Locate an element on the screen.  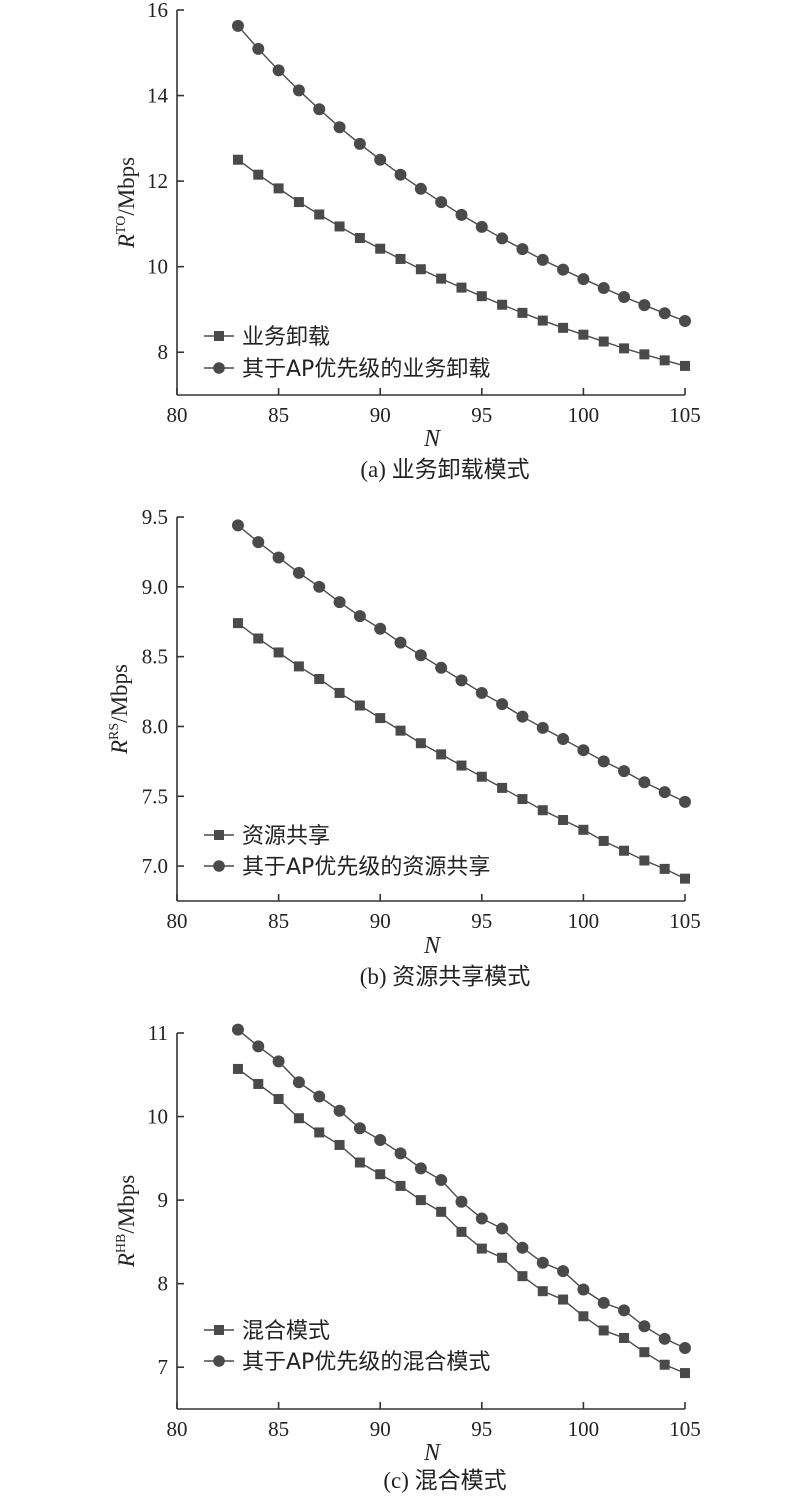
y-tick-label: 10 is located at coordinates (157, 1117).